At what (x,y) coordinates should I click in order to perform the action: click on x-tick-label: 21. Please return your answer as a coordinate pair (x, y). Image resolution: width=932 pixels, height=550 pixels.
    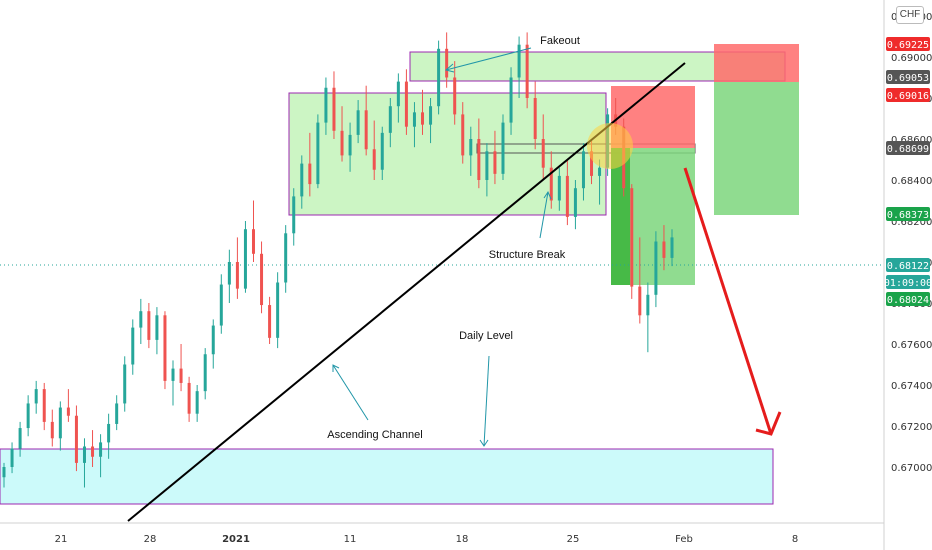
    Looking at the image, I should click on (61, 539).